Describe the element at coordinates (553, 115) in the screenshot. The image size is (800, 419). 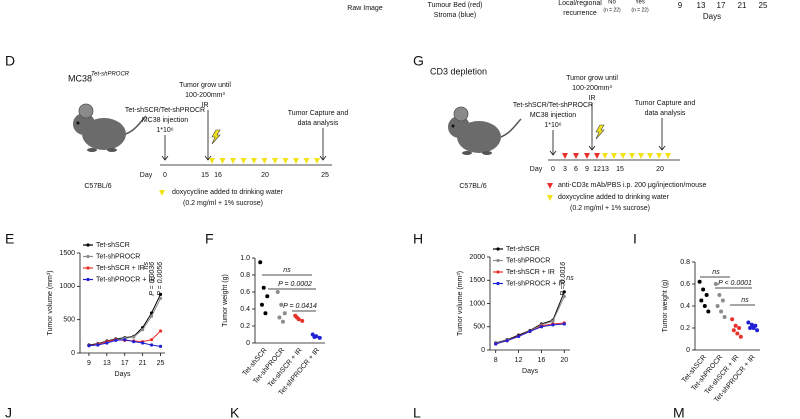
I see `label: MC38 injection` at that location.